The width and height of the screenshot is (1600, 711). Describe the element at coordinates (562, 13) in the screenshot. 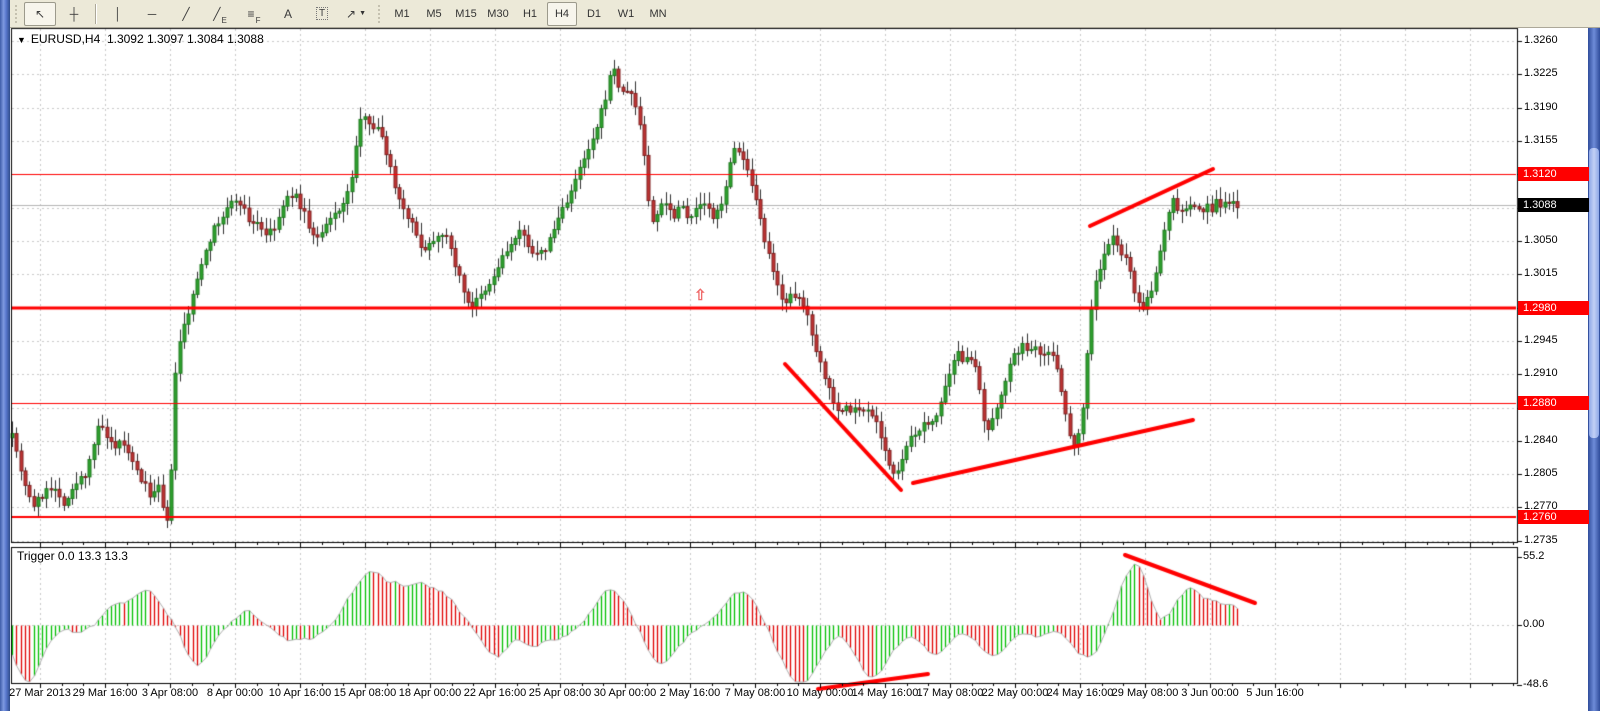

I see `timeframe-h4-button: H4` at that location.